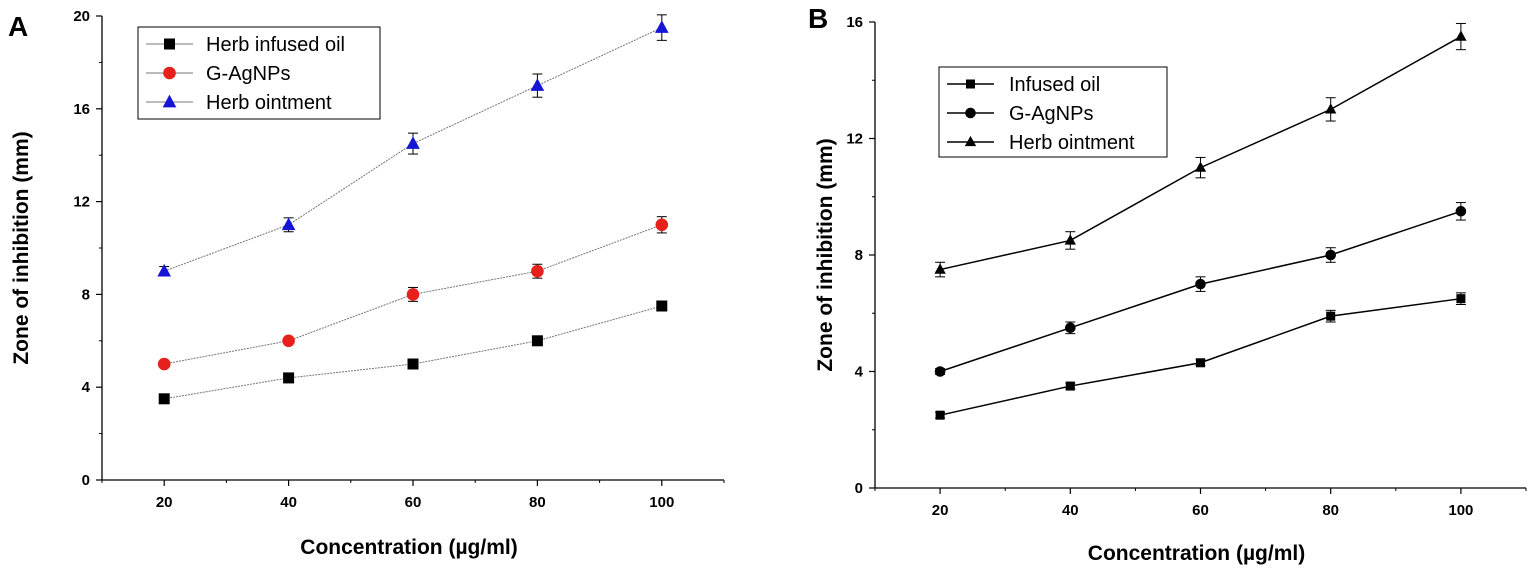  Describe the element at coordinates (18, 26) in the screenshot. I see `panel-label: A` at that location.